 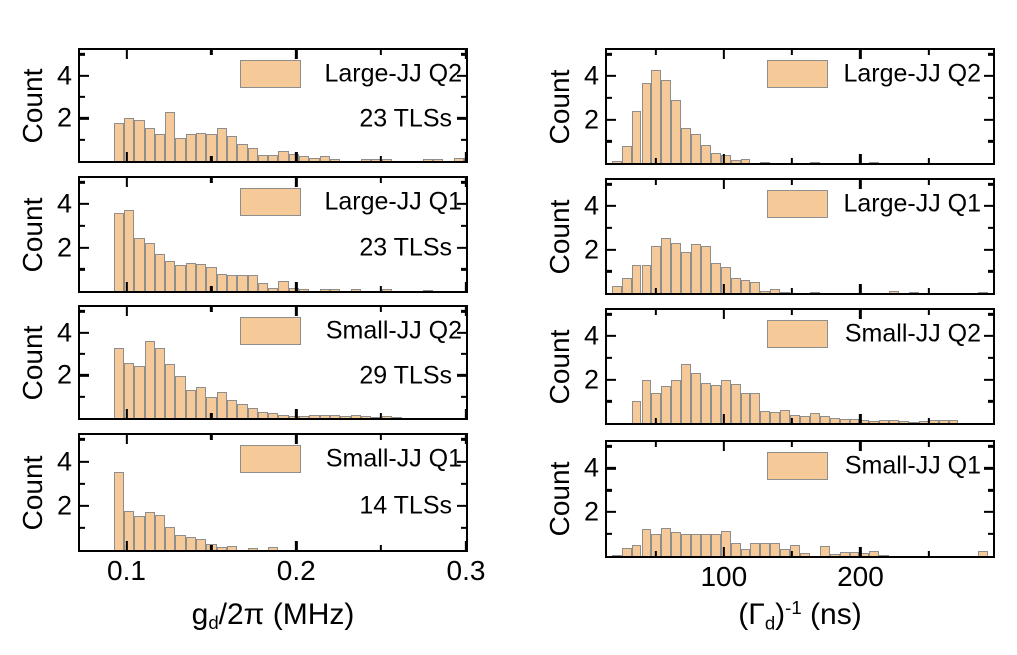 I want to click on legend-label: Small-JJ Q1, so click(x=393, y=458).